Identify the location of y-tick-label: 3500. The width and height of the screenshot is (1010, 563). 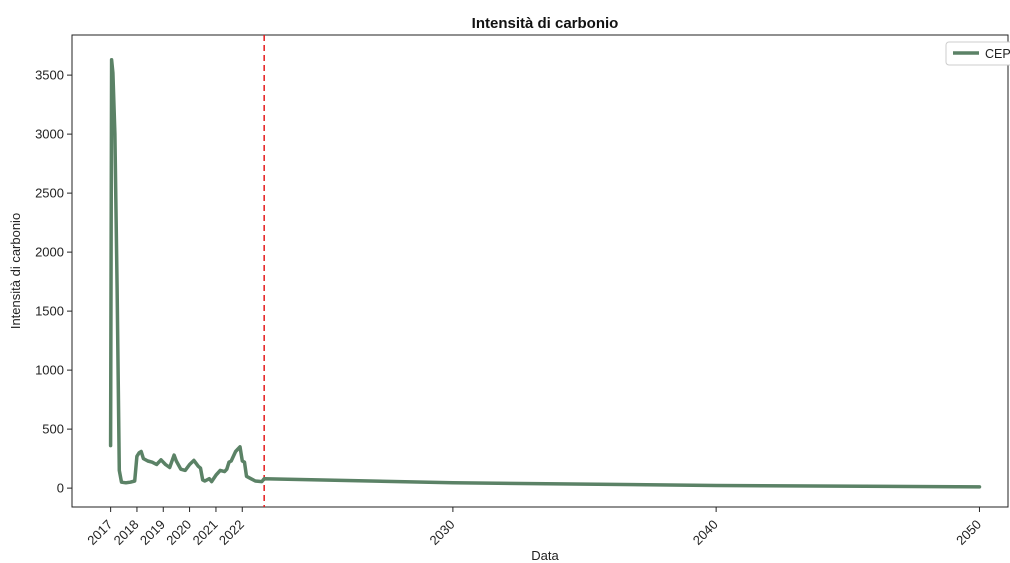
(49, 75).